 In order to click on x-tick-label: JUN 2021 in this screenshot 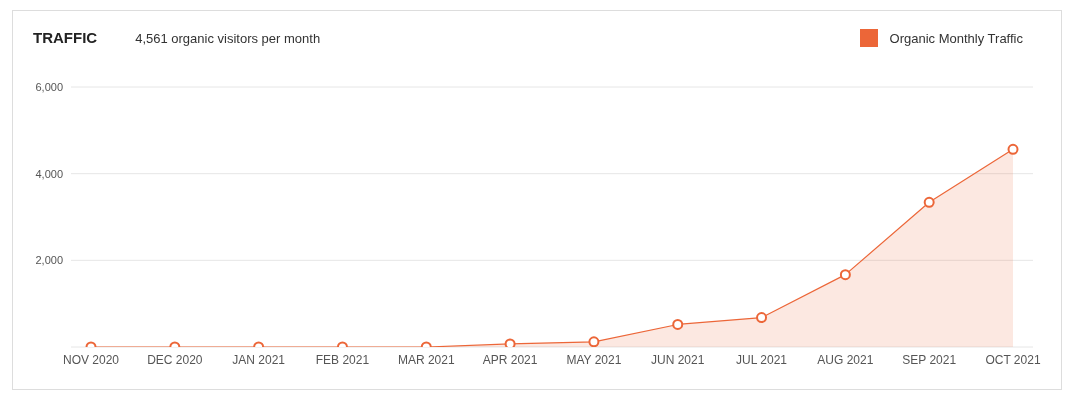, I will do `click(678, 359)`.